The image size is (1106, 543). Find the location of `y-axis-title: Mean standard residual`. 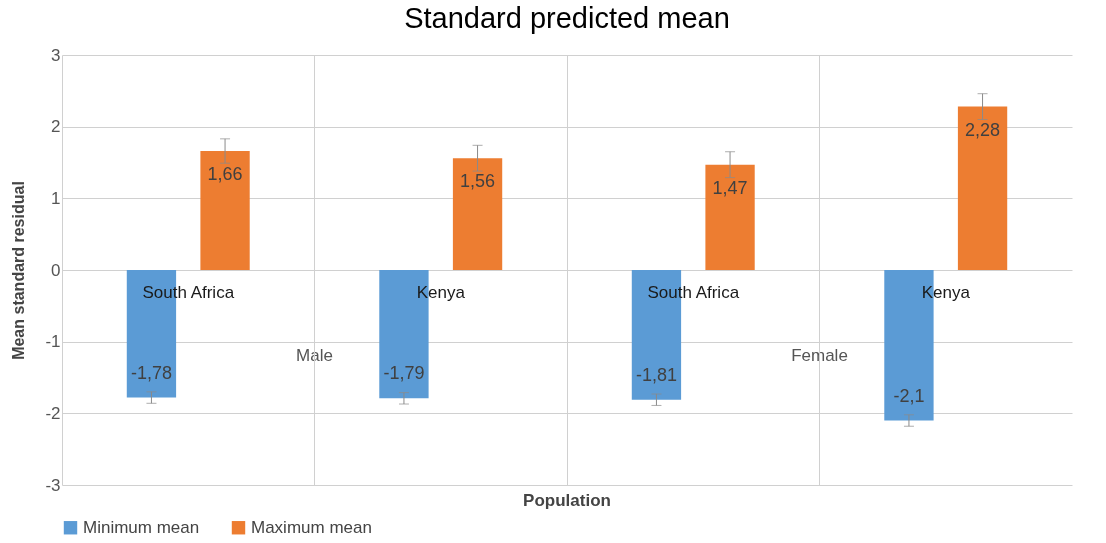

y-axis-title: Mean standard residual is located at coordinates (19, 270).